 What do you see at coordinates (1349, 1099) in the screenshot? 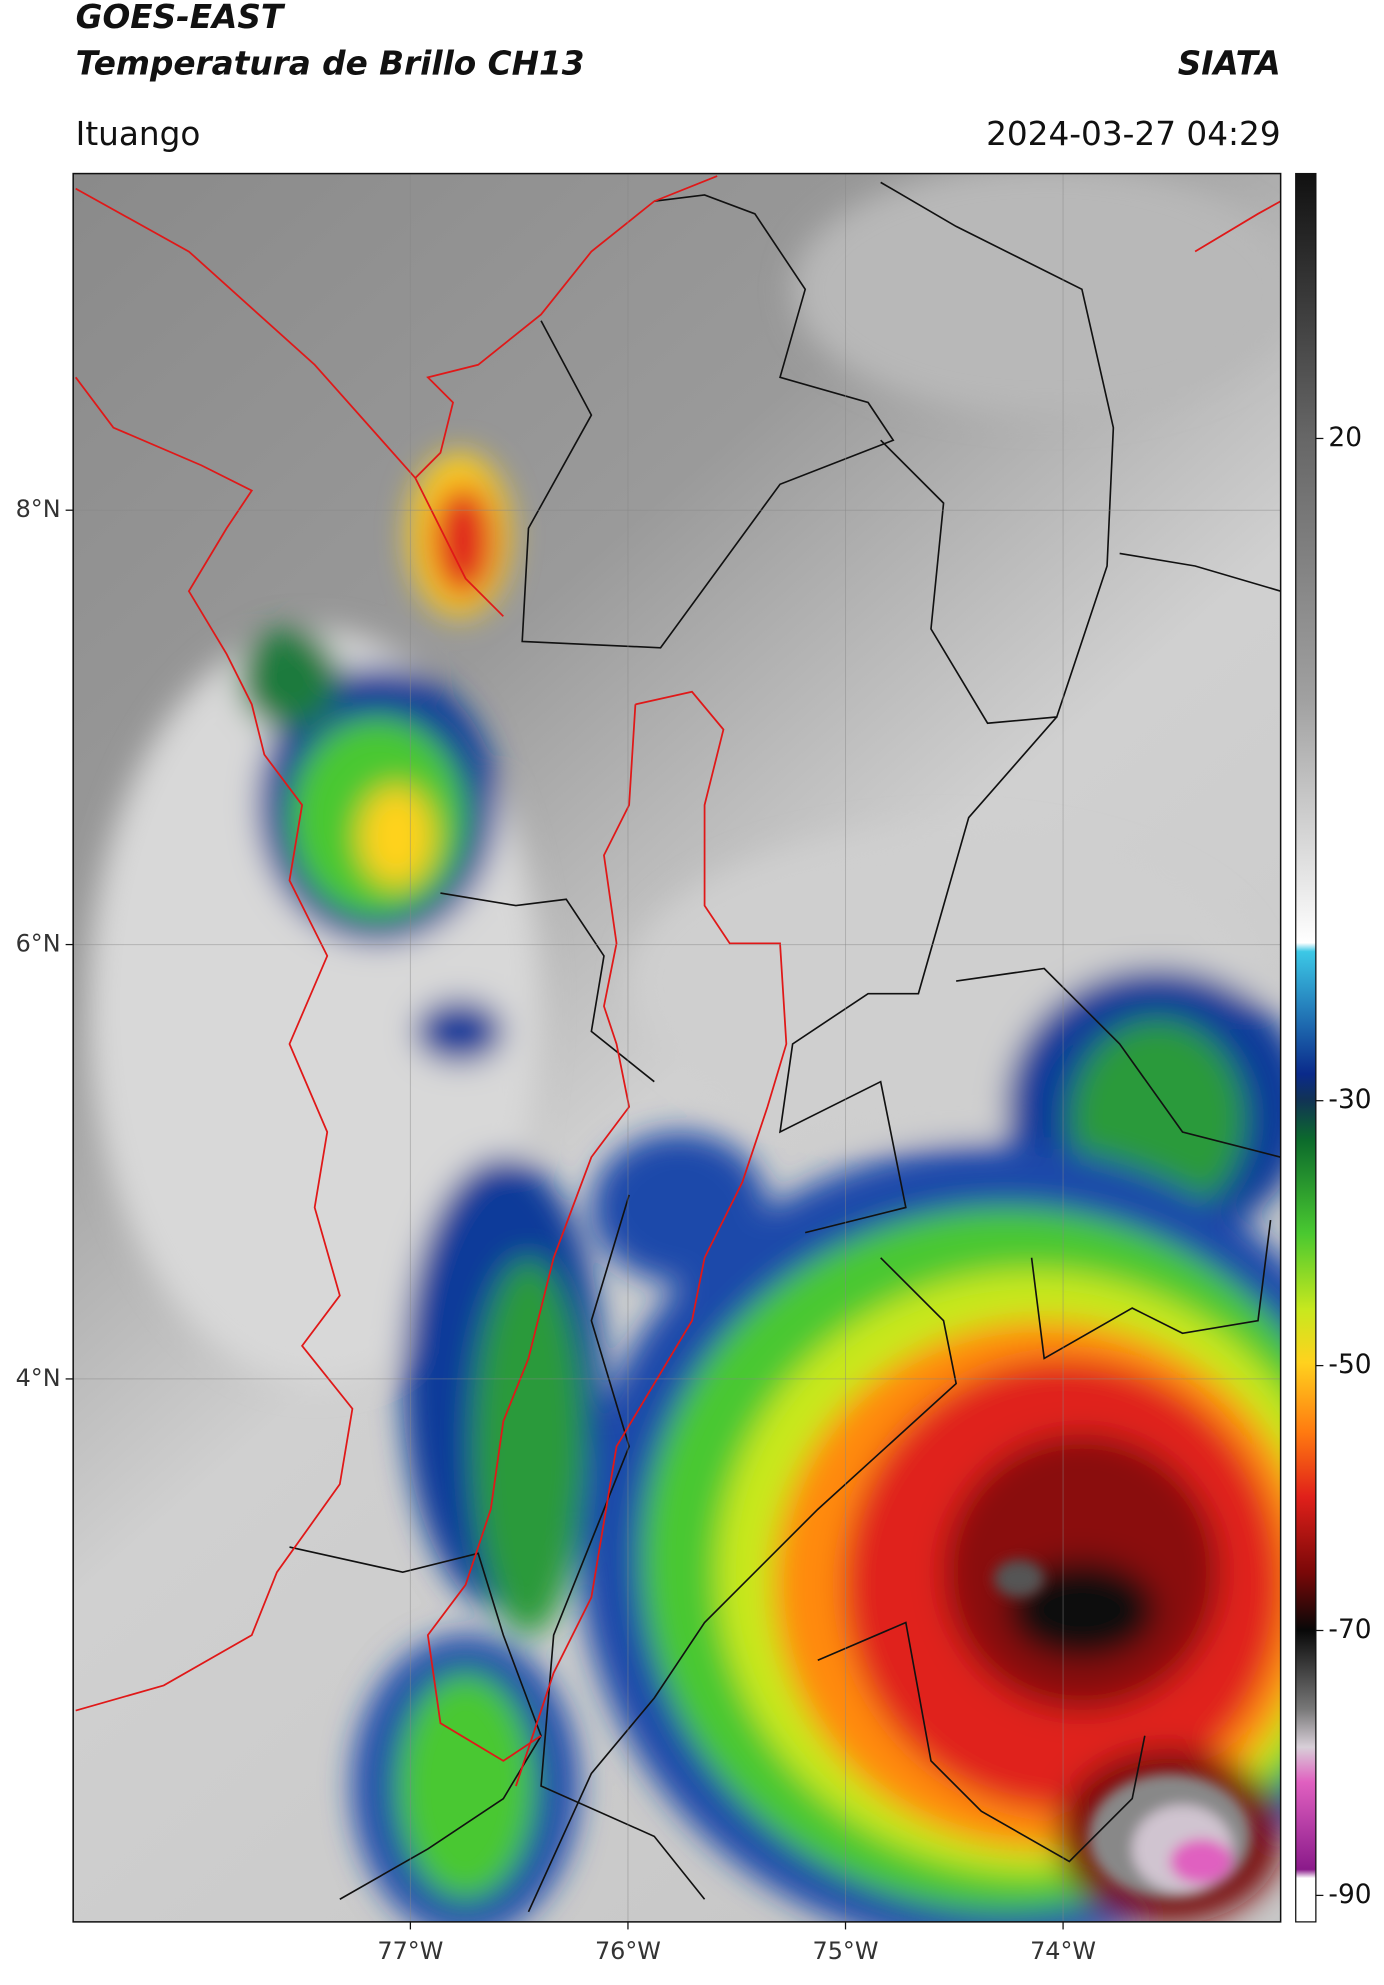
I see `colorbar-tick-label: -30` at bounding box center [1349, 1099].